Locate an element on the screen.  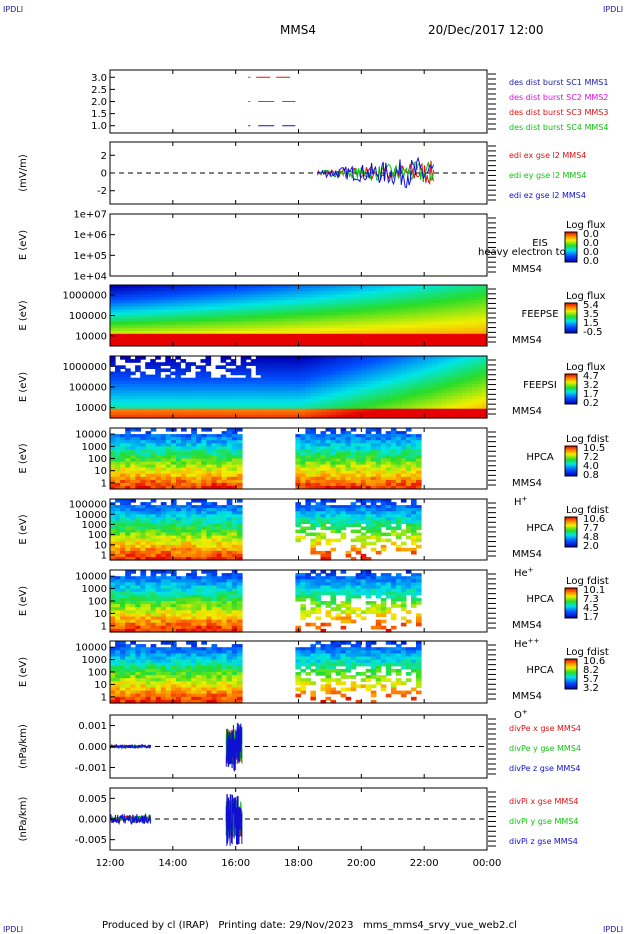
colorbar is located at coordinates (571, 532).